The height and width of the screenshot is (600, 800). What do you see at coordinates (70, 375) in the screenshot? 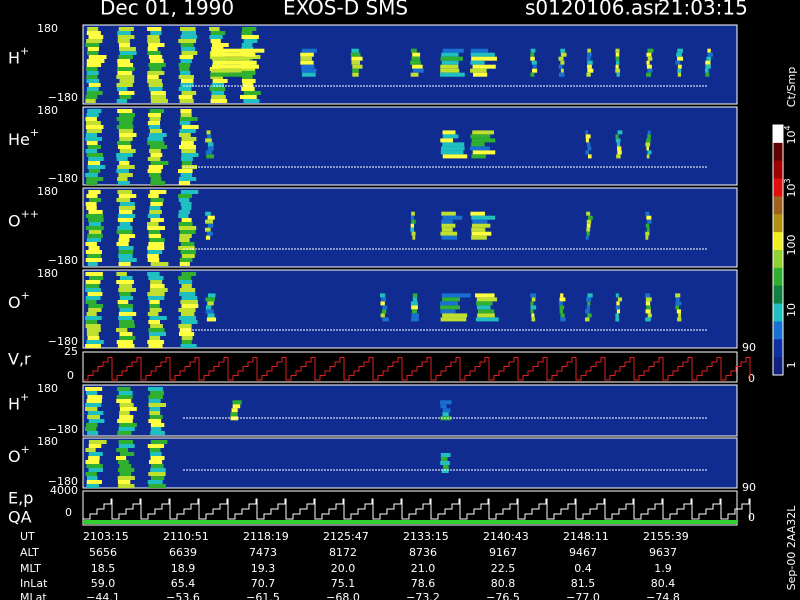
I see `vr-zero: 0` at bounding box center [70, 375].